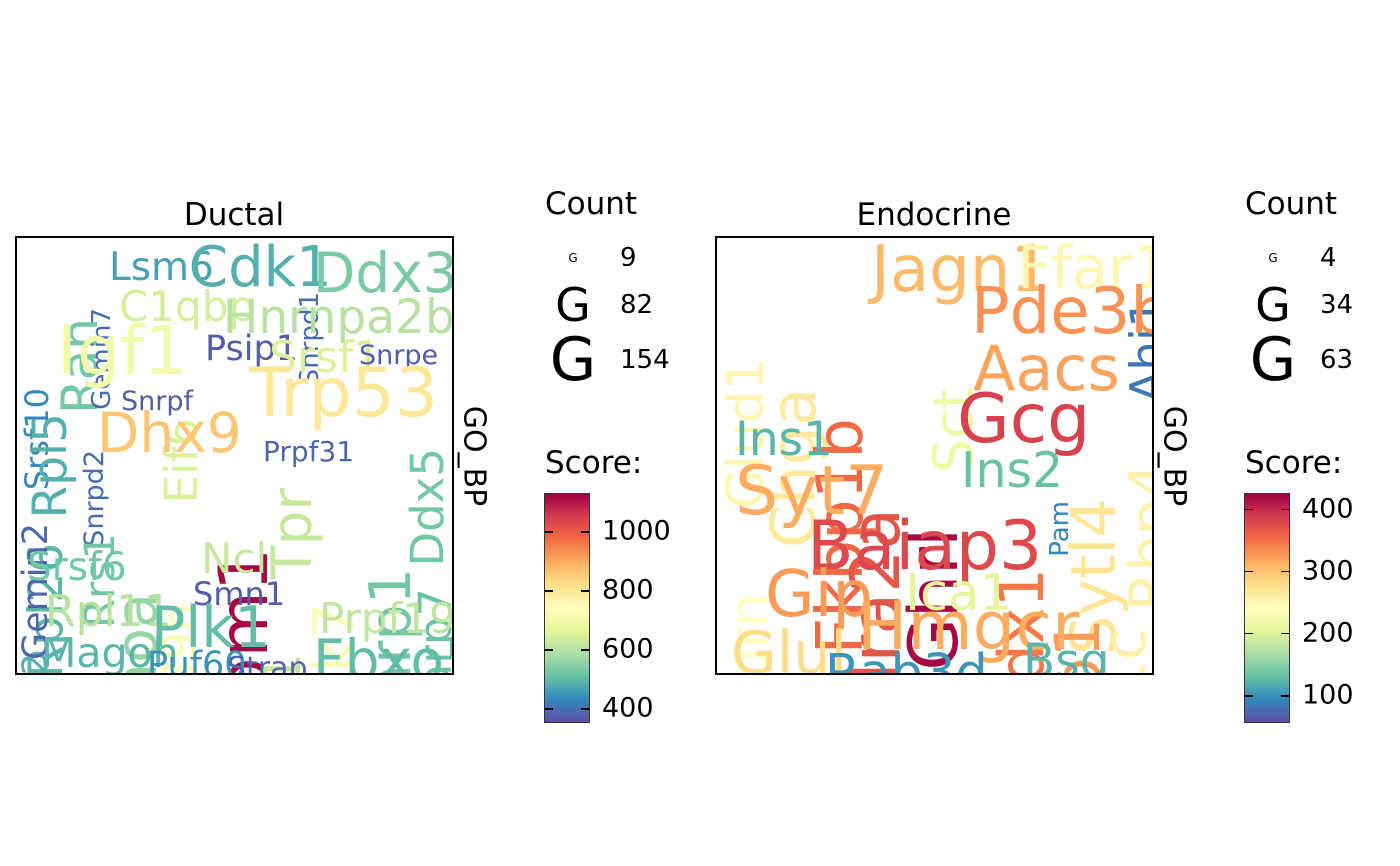  What do you see at coordinates (628, 258) in the screenshot?
I see `count-legend-value-small-ductal: 9` at bounding box center [628, 258].